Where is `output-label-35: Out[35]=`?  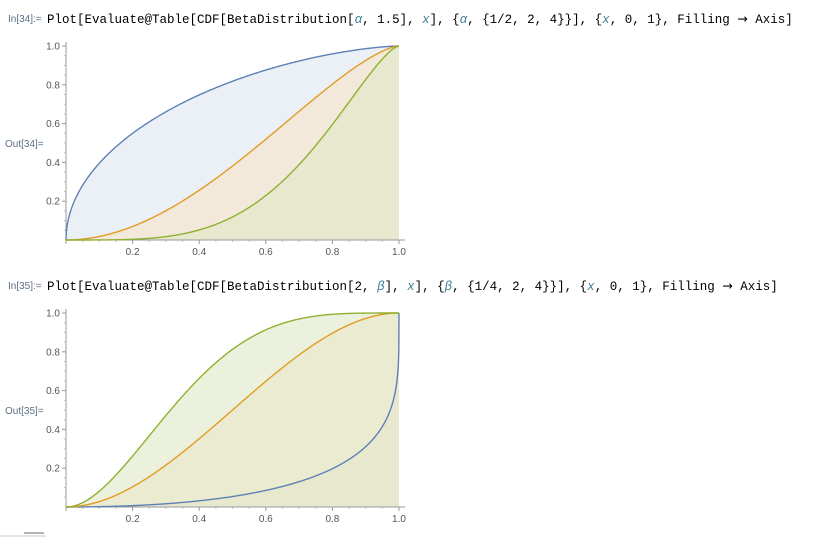
output-label-35: Out[35]= is located at coordinates (24, 411).